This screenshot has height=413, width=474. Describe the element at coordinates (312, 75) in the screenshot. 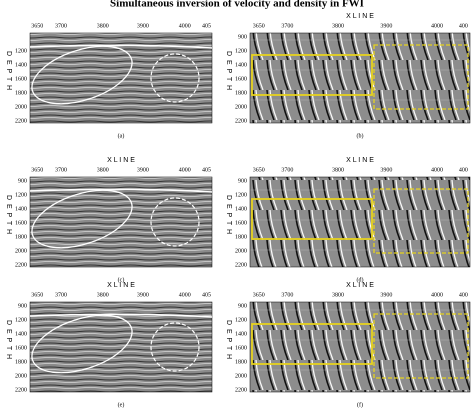

I see `highlight-box` at that location.